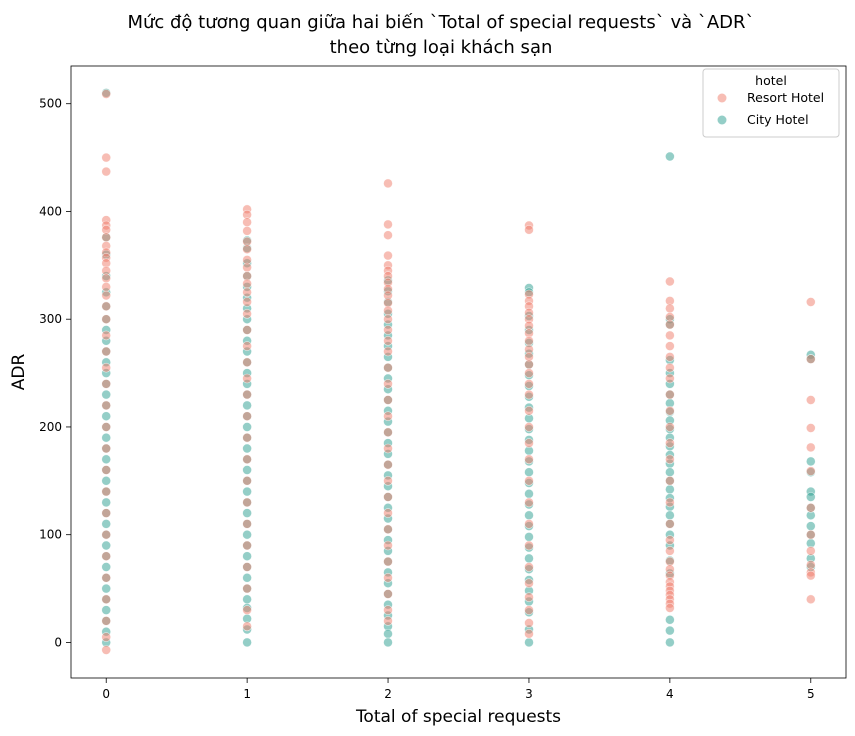 The width and height of the screenshot is (855, 736). Describe the element at coordinates (458, 689) in the screenshot. I see `x-axis-ticks: 0 1 2 3 4 5` at that location.